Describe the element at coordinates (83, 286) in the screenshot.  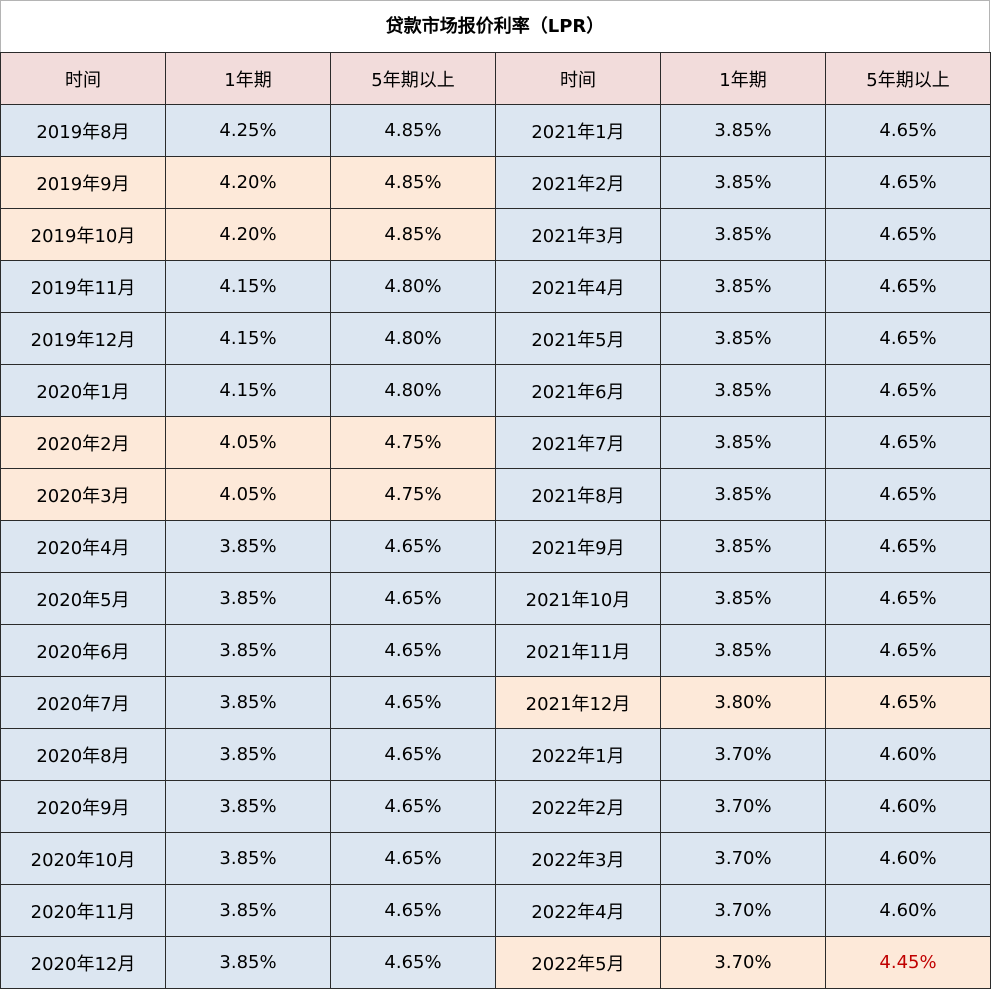
I see `left-date-cell: 2019年11月` at that location.